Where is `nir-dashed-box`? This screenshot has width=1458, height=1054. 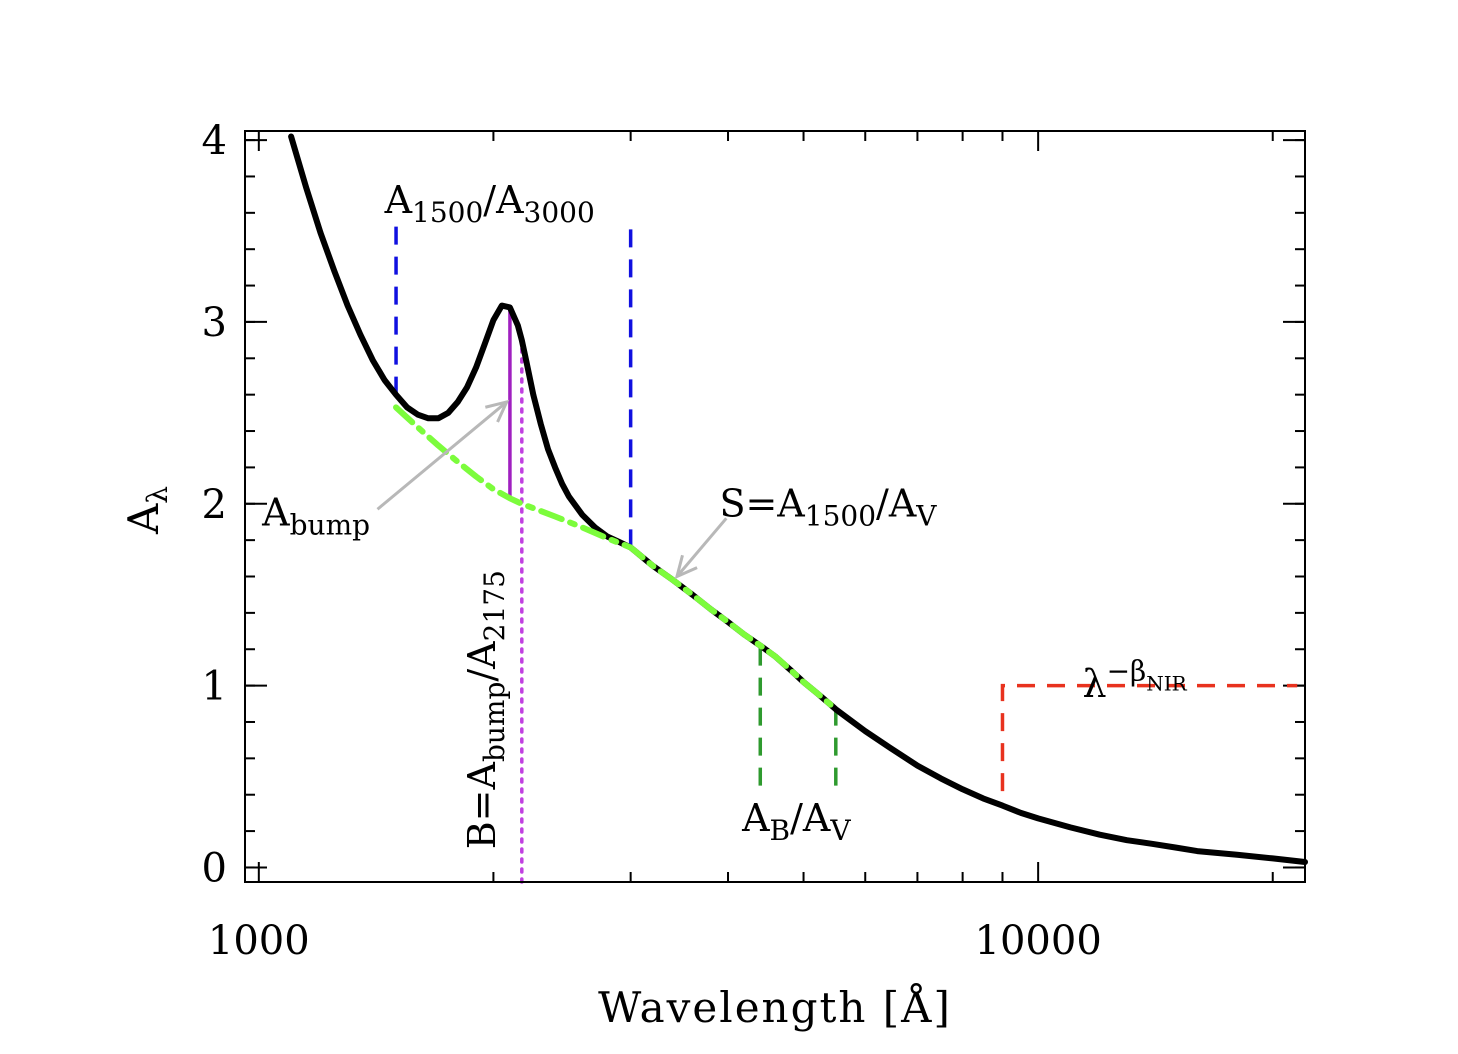
nir-dashed-box is located at coordinates (1149, 737).